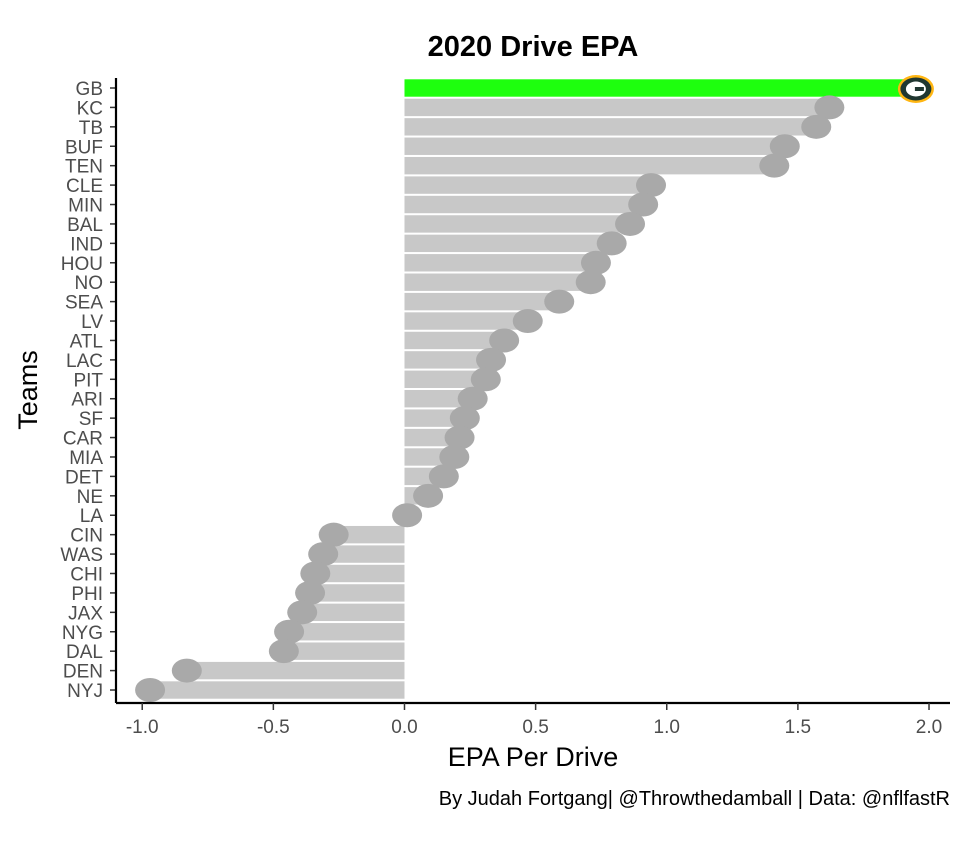  What do you see at coordinates (459, 437) in the screenshot?
I see `team-logo-car` at bounding box center [459, 437].